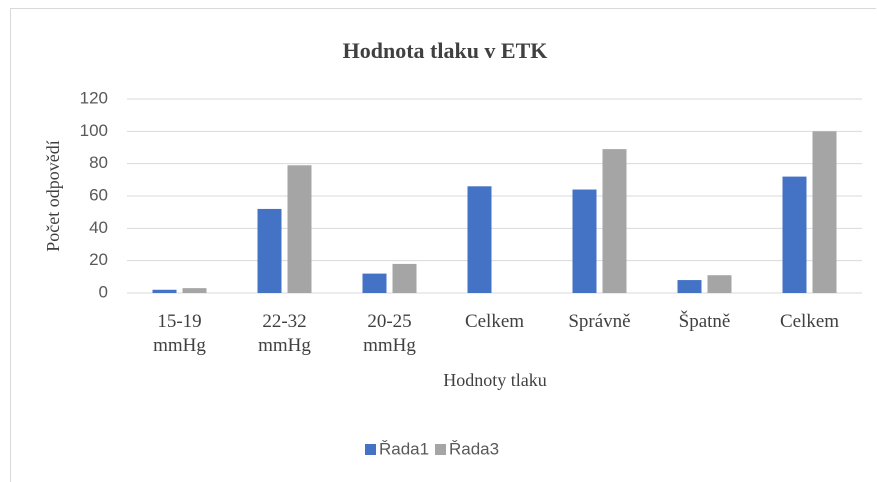  I want to click on x-tick-label: Špatně, so click(704, 321).